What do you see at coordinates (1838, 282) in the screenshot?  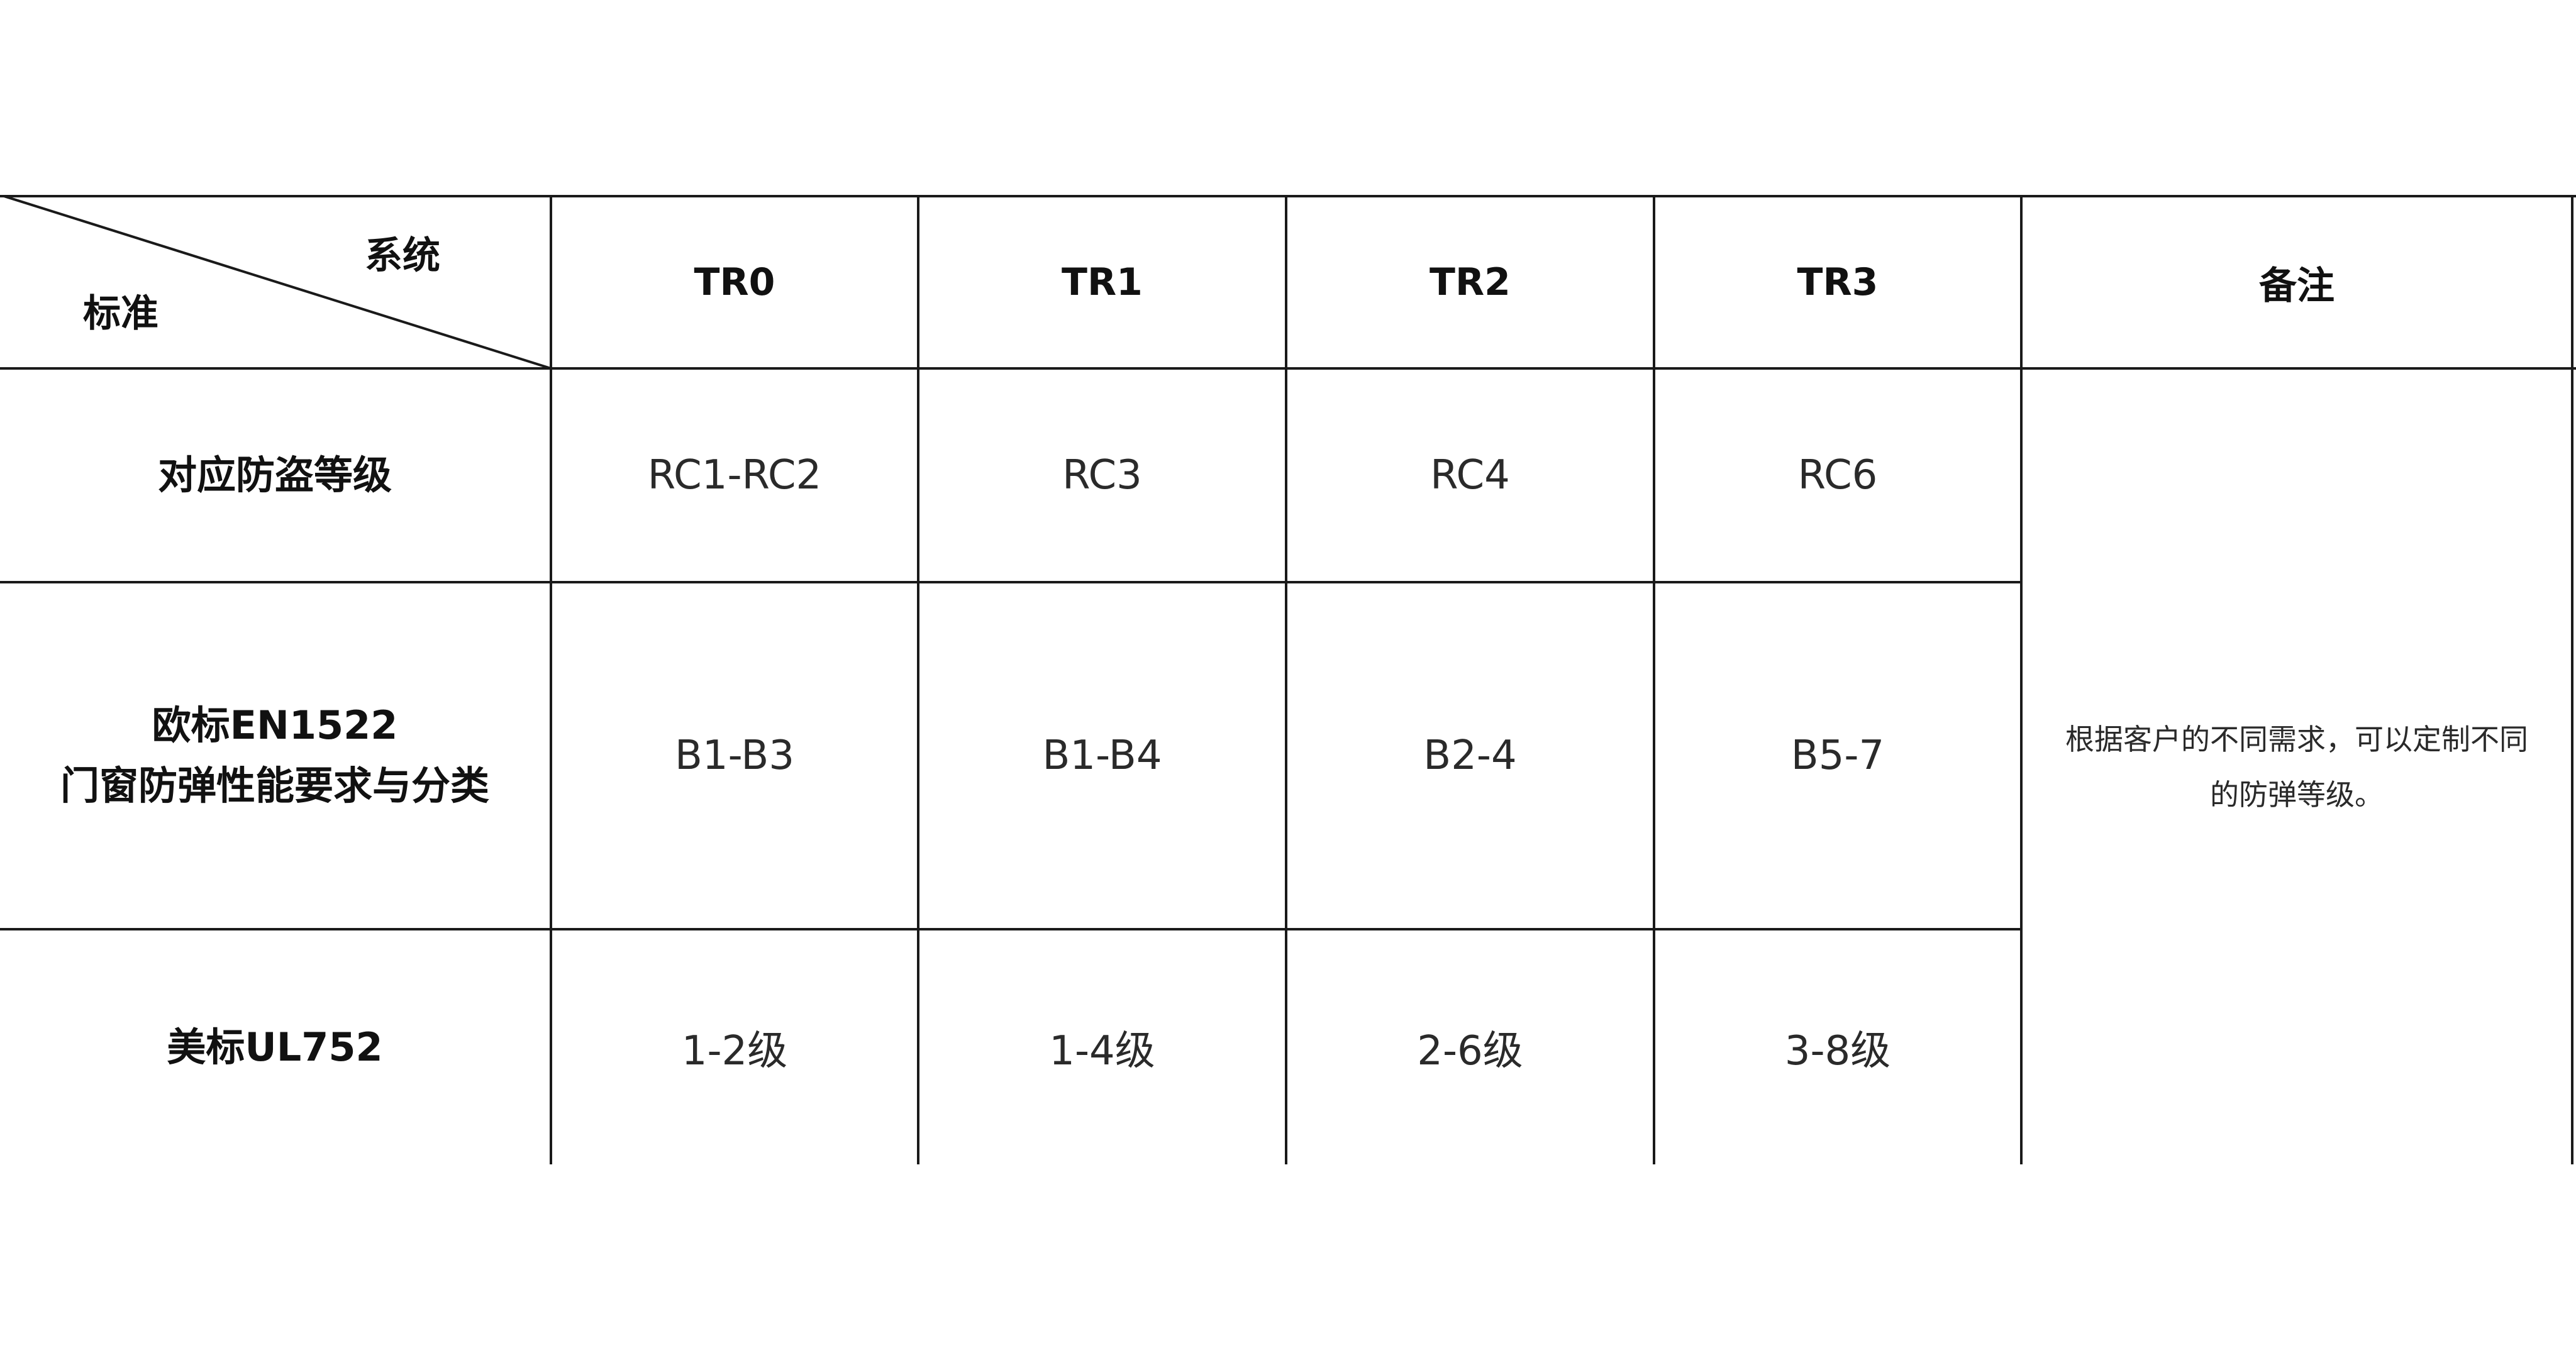 I see `column-header-tr3: TR3` at bounding box center [1838, 282].